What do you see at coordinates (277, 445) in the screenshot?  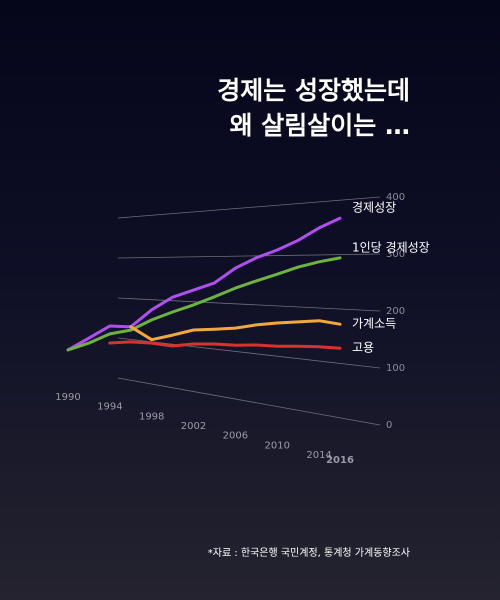 I see `x-tick-label: 2010` at bounding box center [277, 445].